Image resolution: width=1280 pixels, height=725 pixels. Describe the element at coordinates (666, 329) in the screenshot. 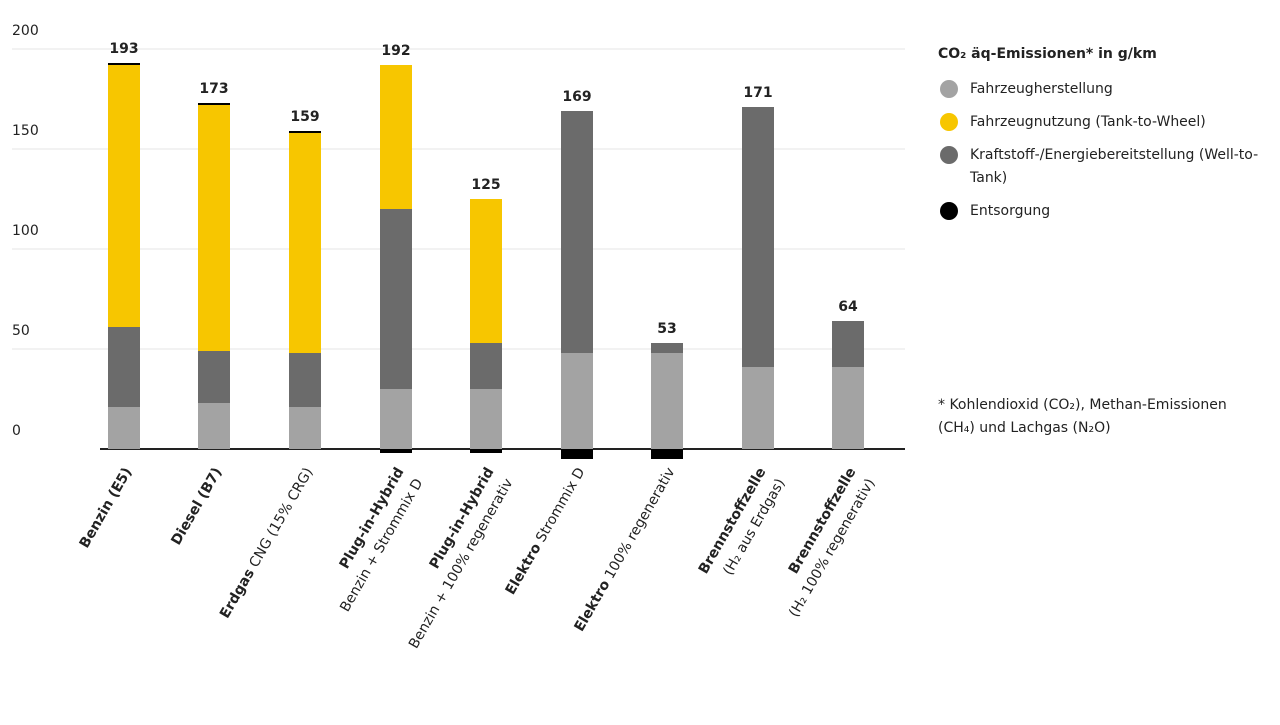

I see `total-label: 53` at that location.